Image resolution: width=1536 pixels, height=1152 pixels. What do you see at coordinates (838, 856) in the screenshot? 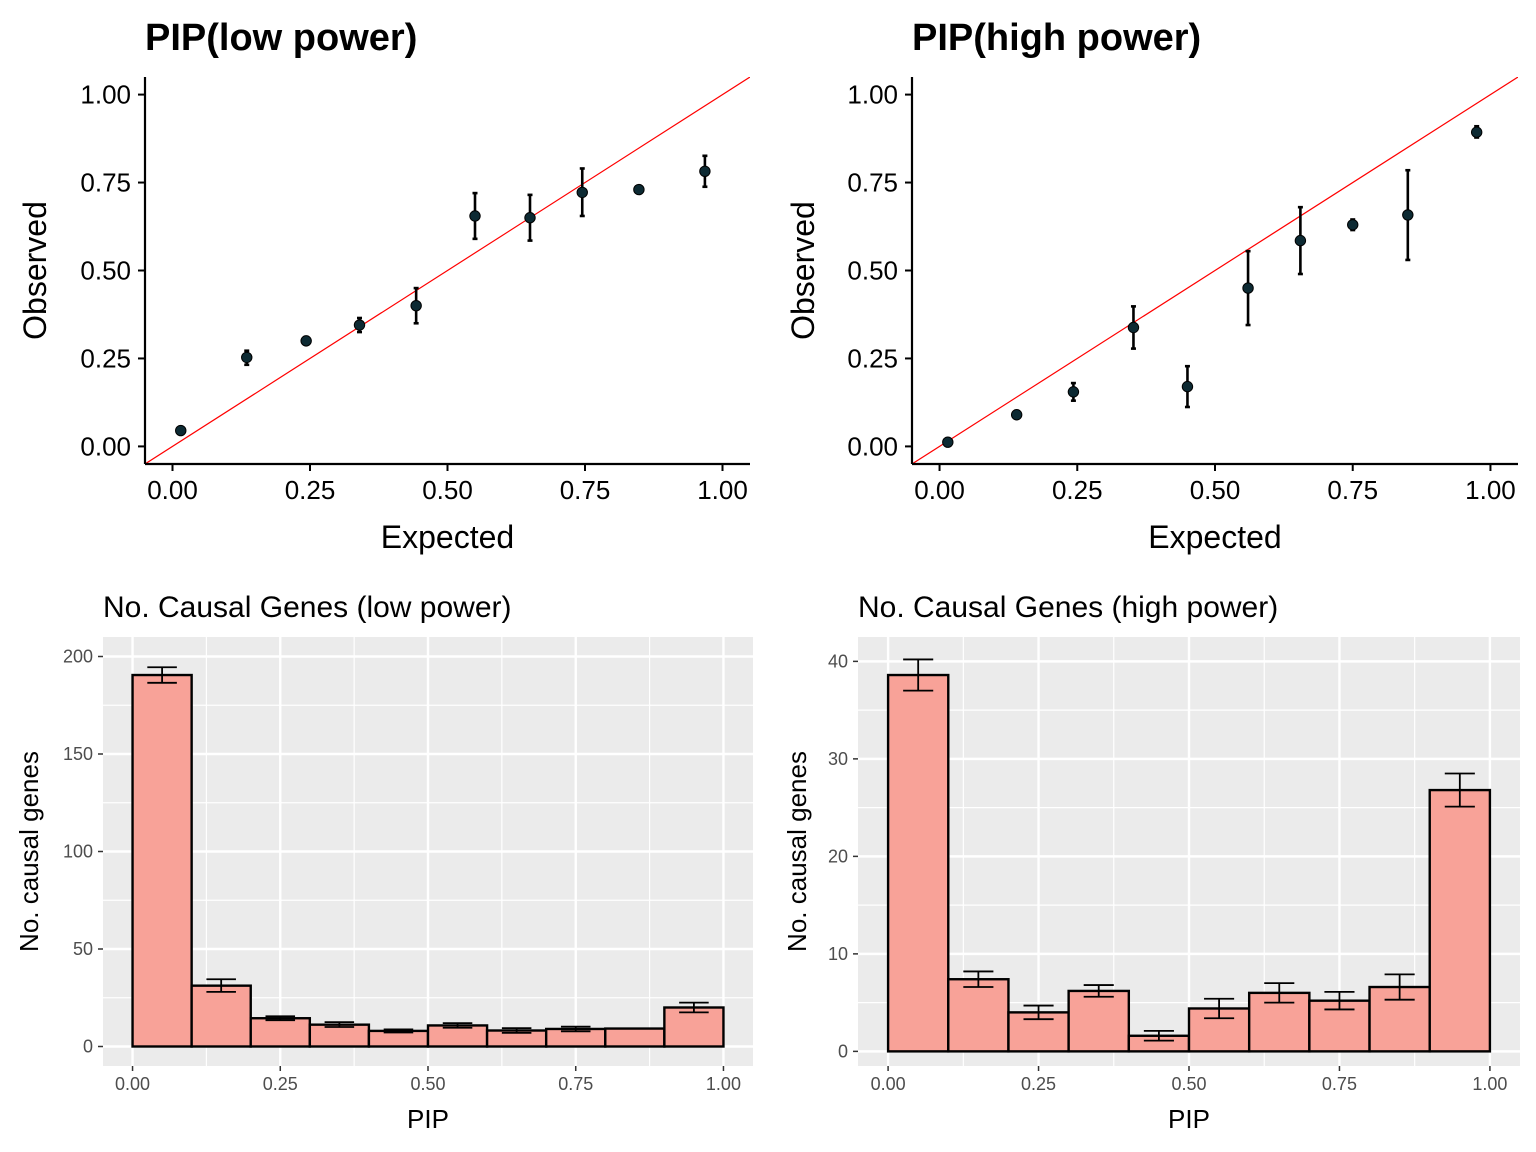
I see `y-tick-label: 20` at bounding box center [838, 856].